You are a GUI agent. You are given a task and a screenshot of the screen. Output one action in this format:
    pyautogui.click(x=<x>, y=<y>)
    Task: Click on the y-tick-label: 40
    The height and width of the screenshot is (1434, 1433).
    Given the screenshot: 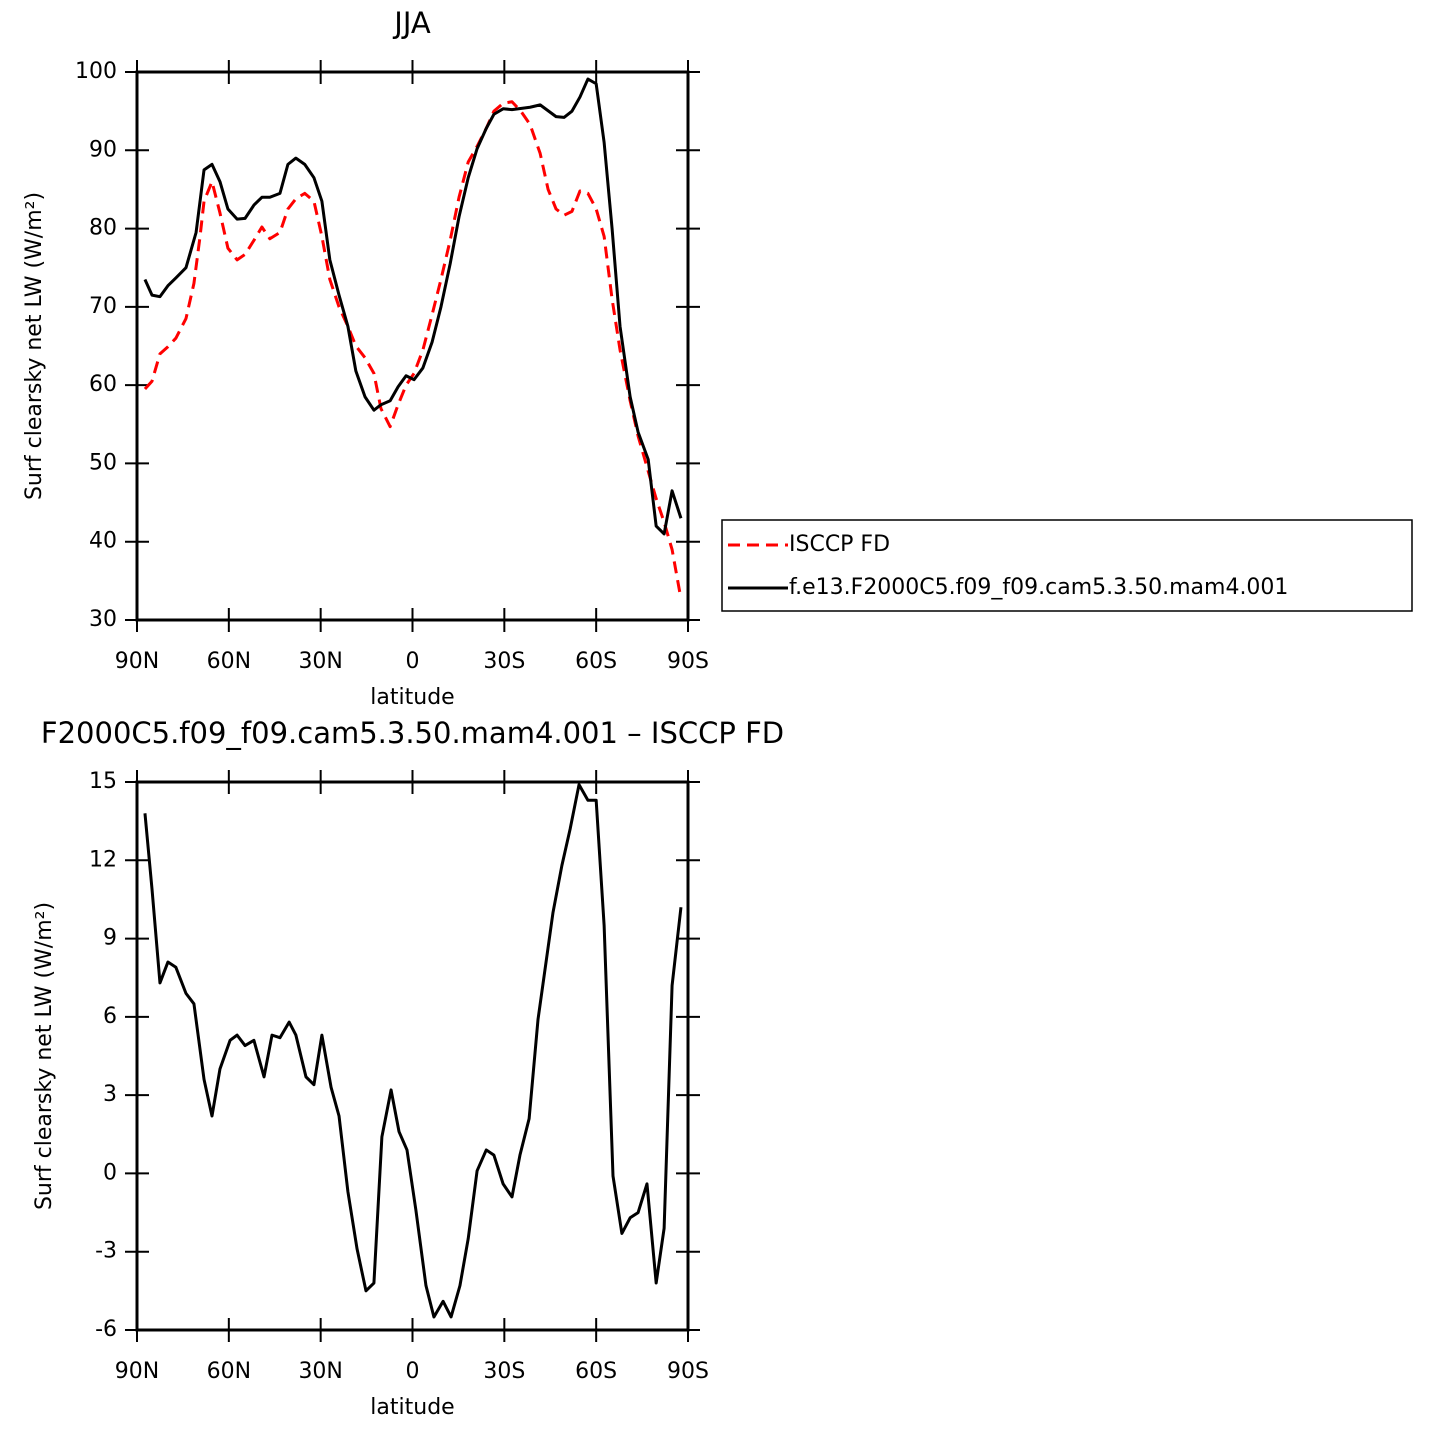 What is the action you would take?
    pyautogui.click(x=103, y=541)
    